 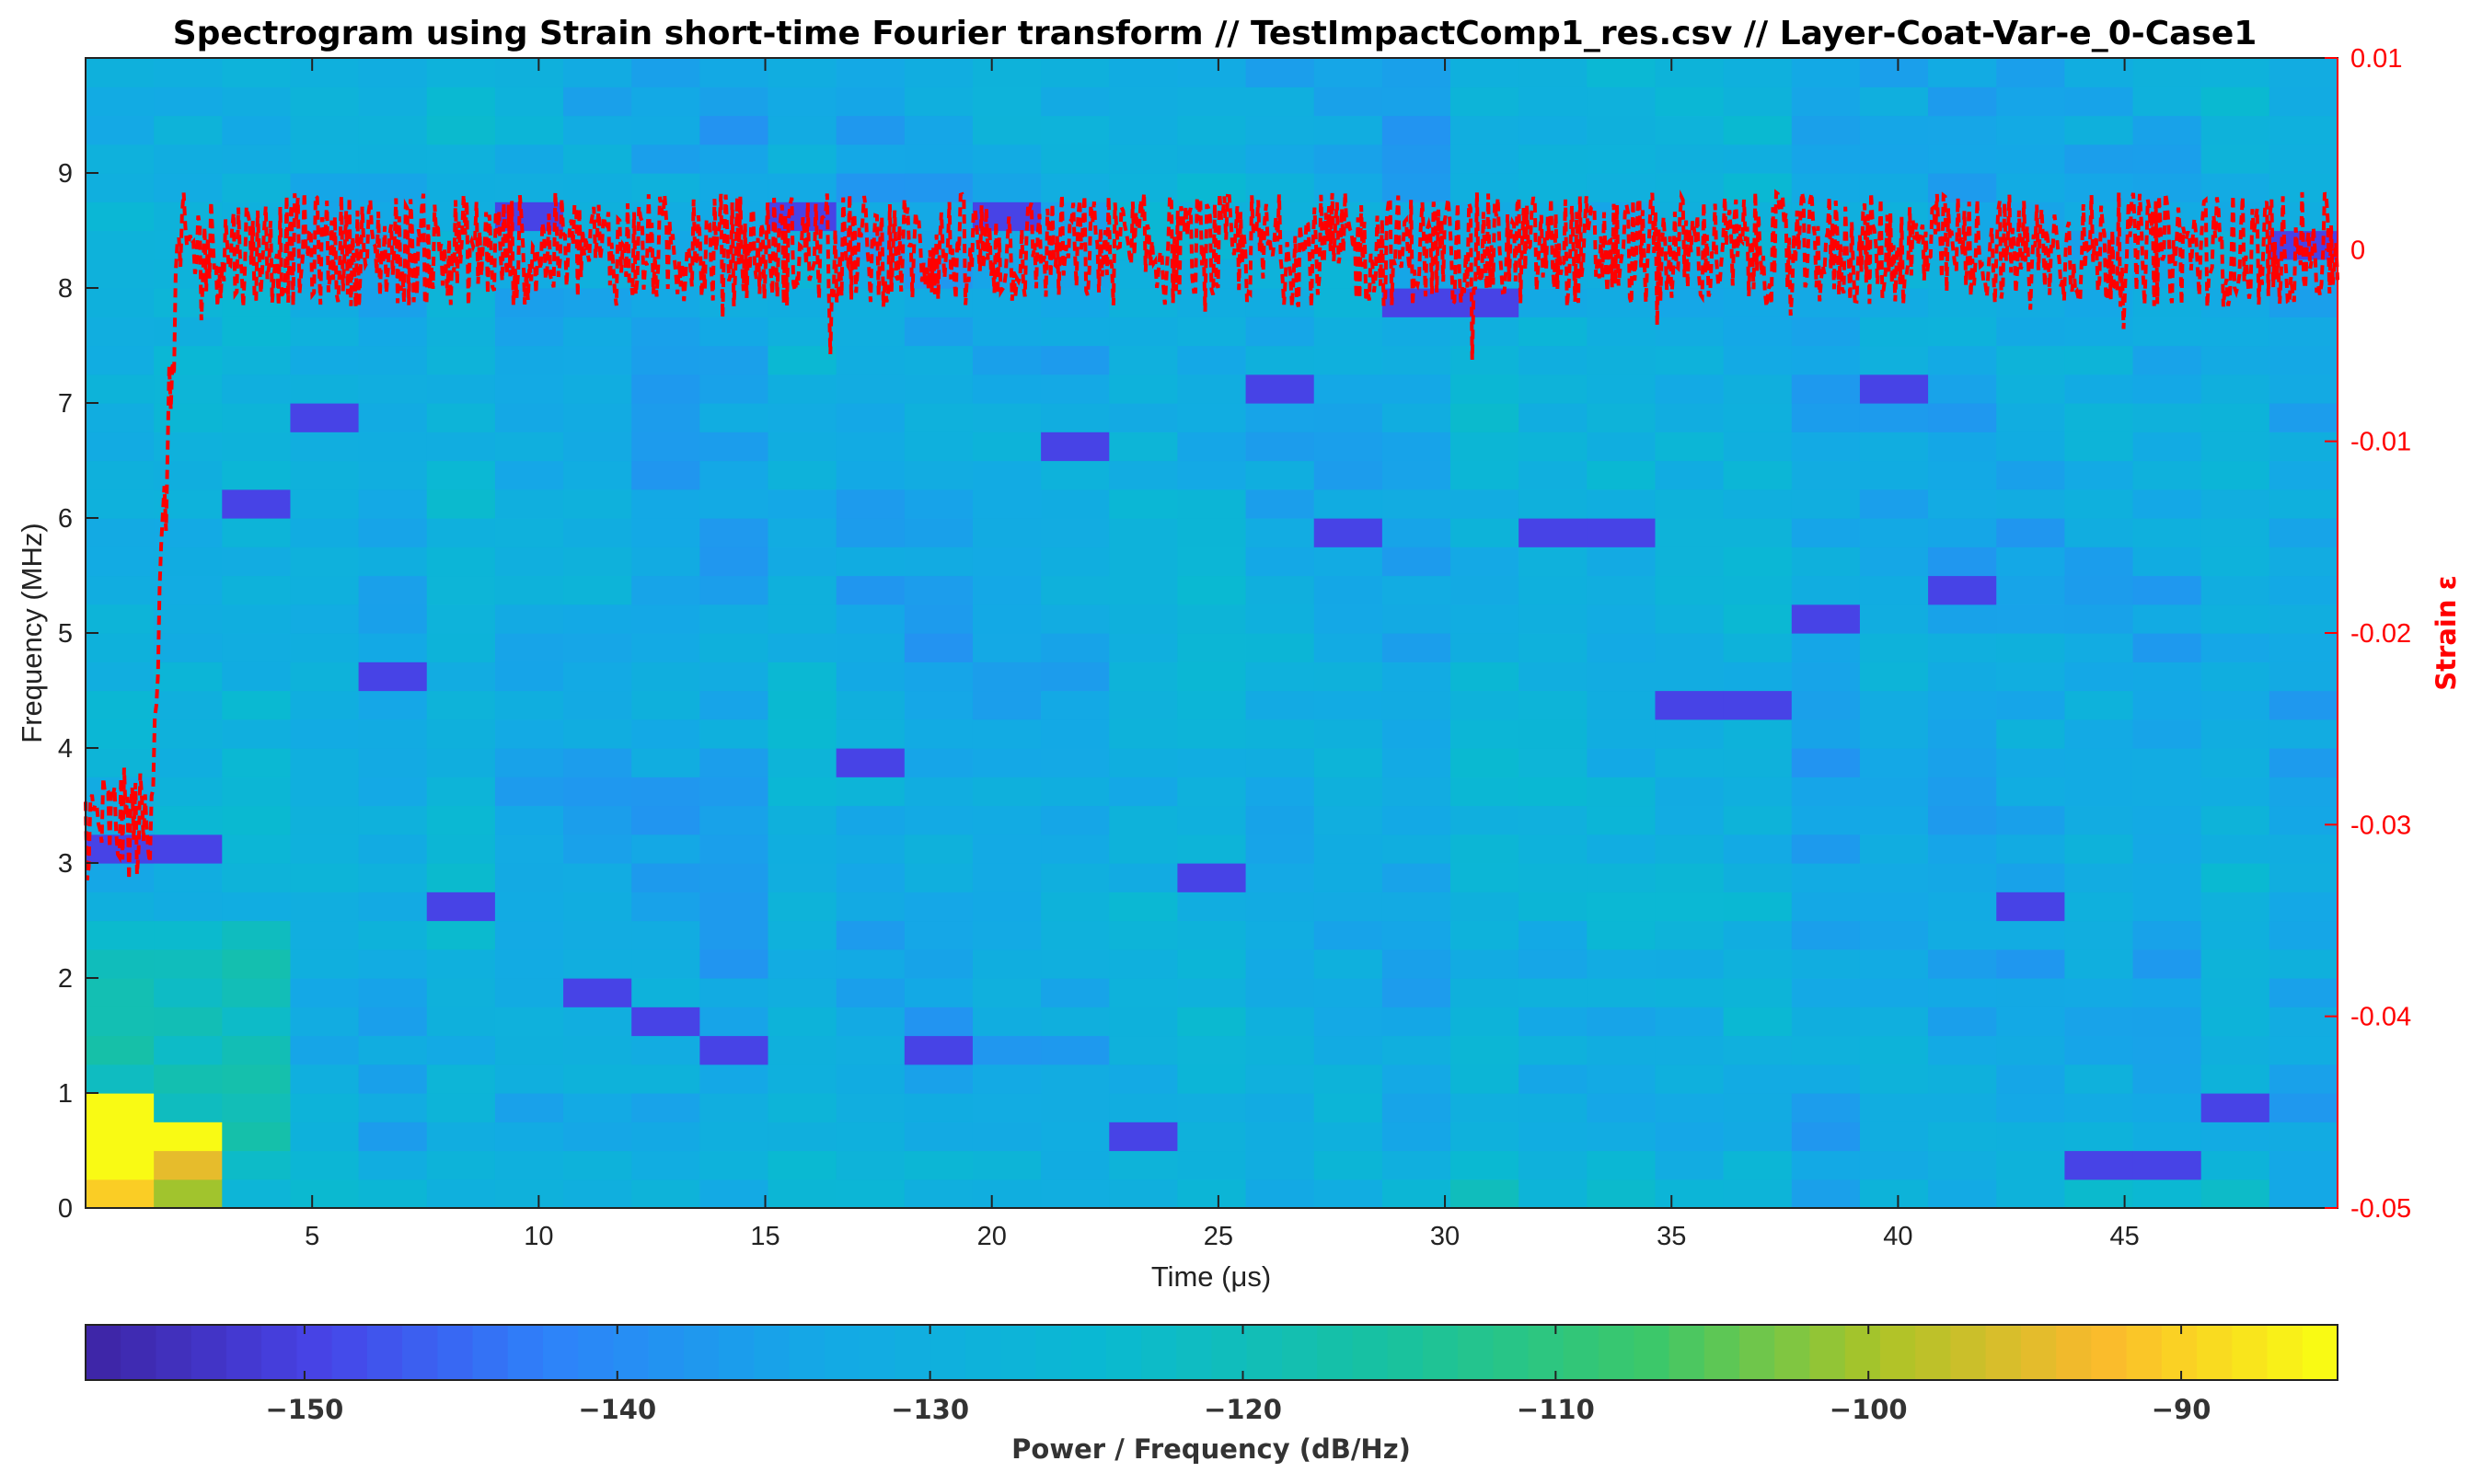 I want to click on y-tick-label: 1, so click(x=65, y=1094).